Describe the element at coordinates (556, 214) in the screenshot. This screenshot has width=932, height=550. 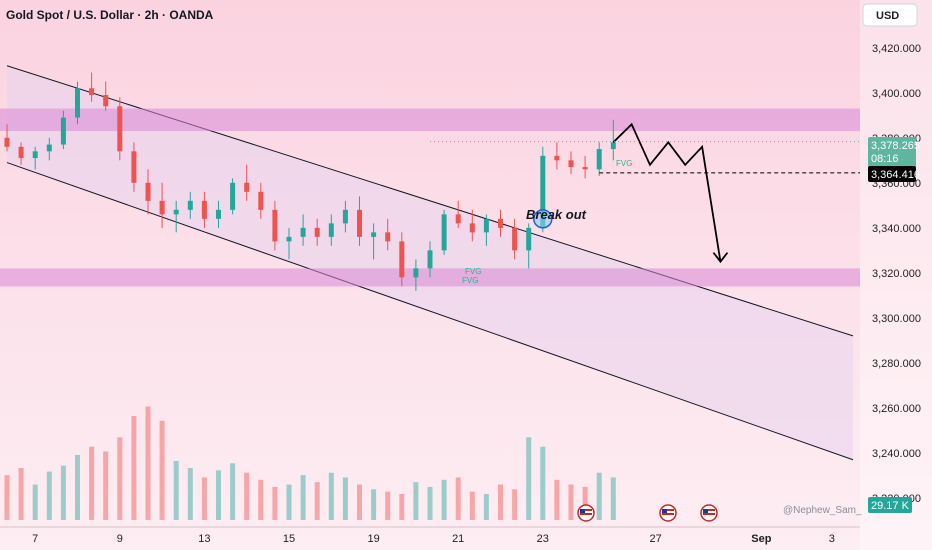
I see `breakout-label: Break out` at that location.